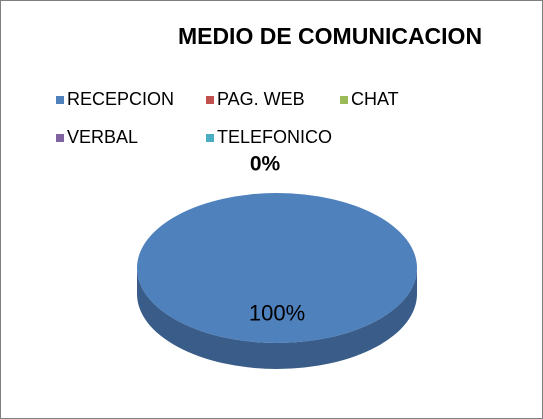 This screenshot has width=543, height=419. Describe the element at coordinates (120, 99) in the screenshot. I see `legend-label: RECEPCION` at that location.